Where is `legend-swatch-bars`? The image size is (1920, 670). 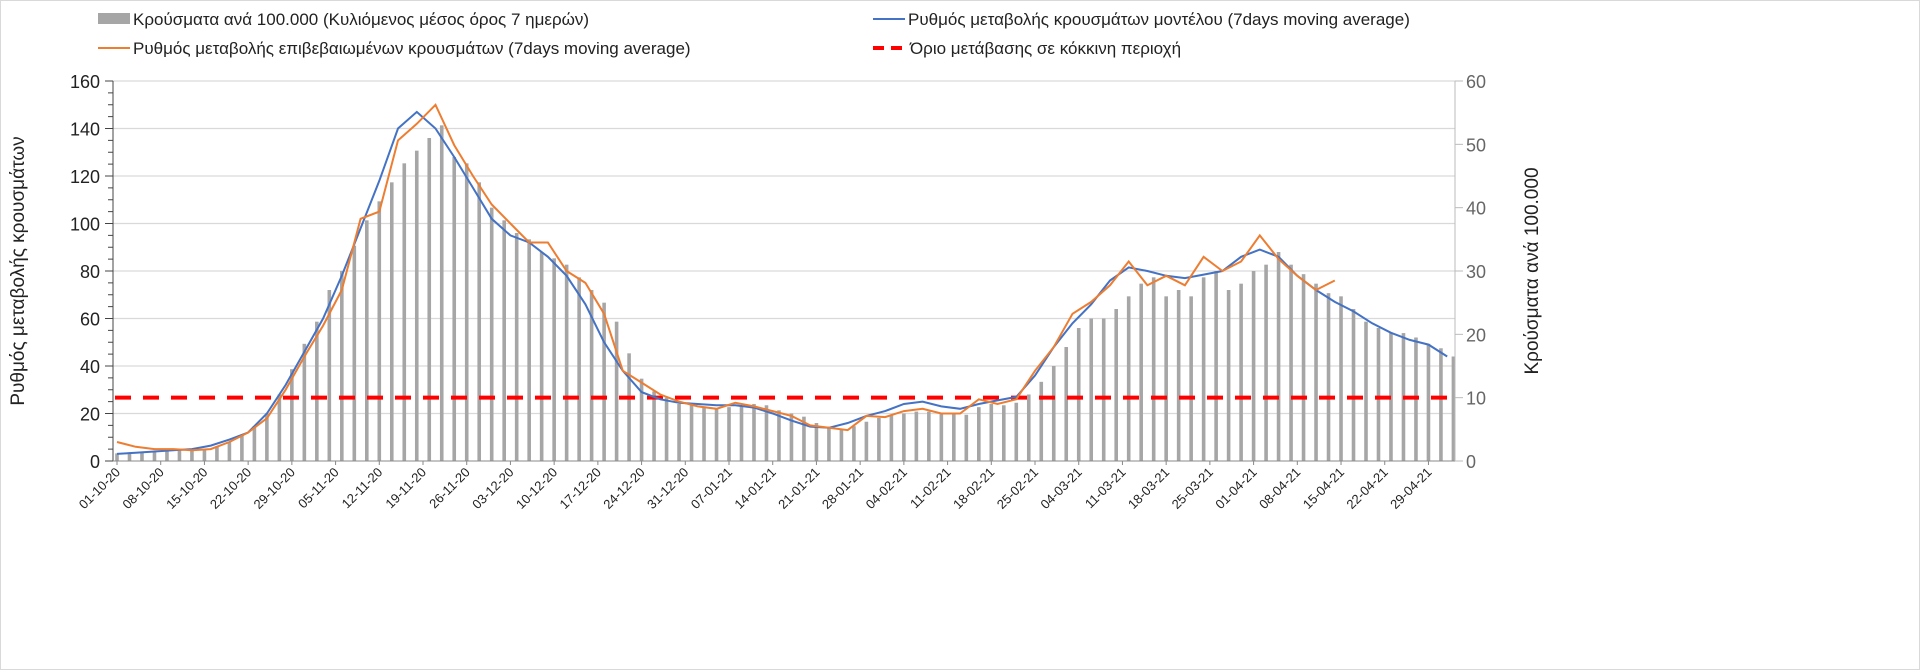 legend-swatch-bars is located at coordinates (114, 18).